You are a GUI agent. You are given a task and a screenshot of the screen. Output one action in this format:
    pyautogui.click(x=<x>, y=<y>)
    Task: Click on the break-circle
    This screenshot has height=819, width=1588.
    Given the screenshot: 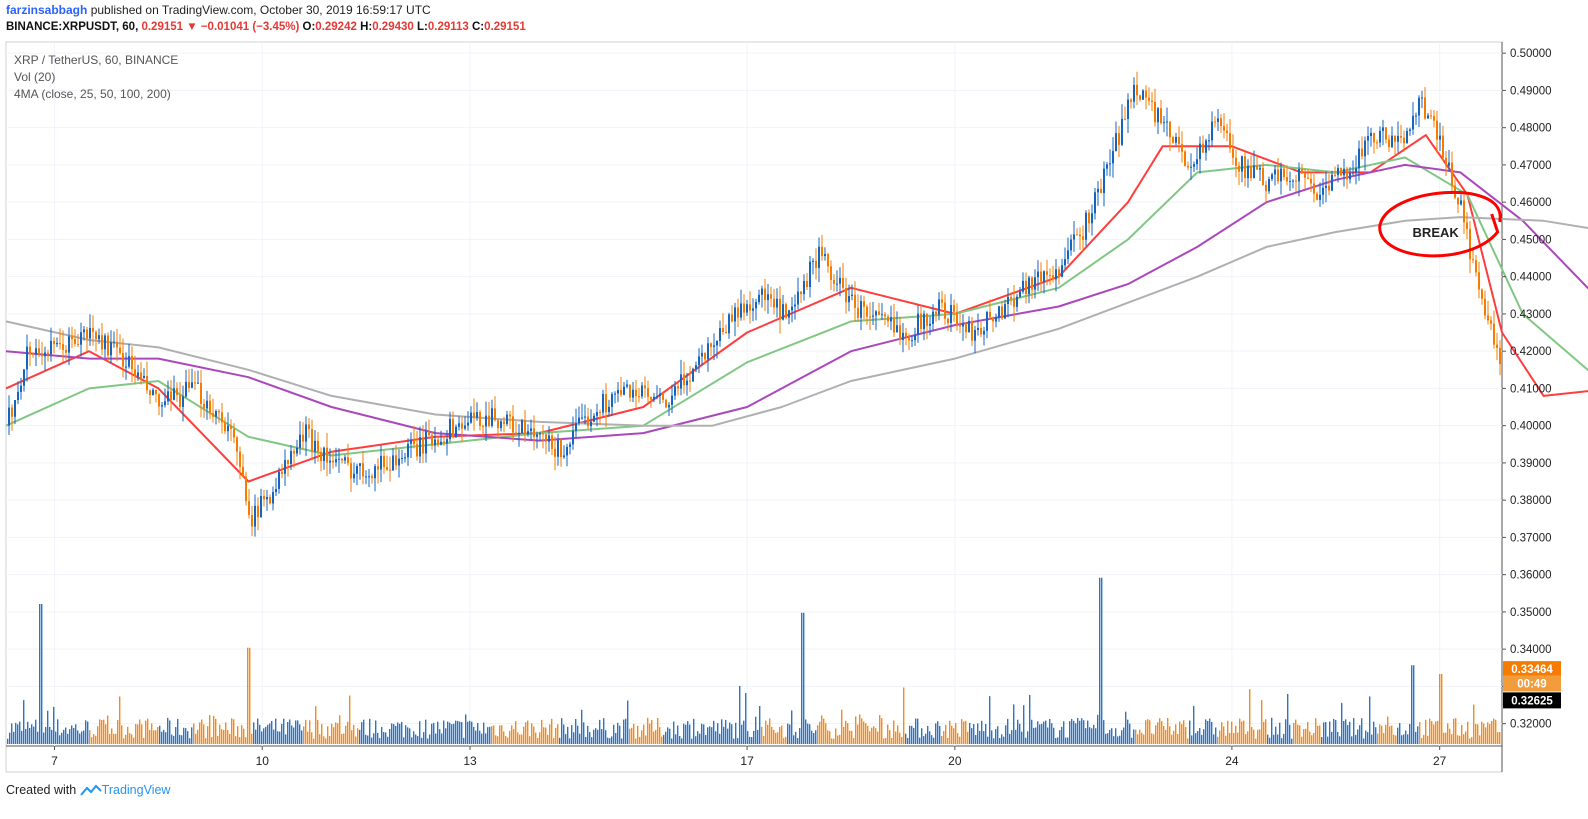 What is the action you would take?
    pyautogui.click(x=1440, y=224)
    